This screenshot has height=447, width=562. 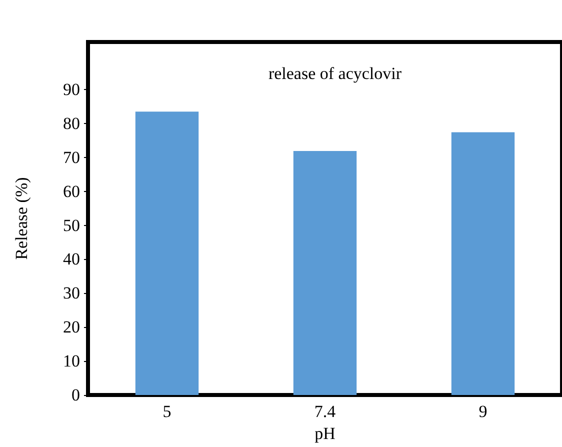 What do you see at coordinates (71, 293) in the screenshot?
I see `y-tick-label: 30` at bounding box center [71, 293].